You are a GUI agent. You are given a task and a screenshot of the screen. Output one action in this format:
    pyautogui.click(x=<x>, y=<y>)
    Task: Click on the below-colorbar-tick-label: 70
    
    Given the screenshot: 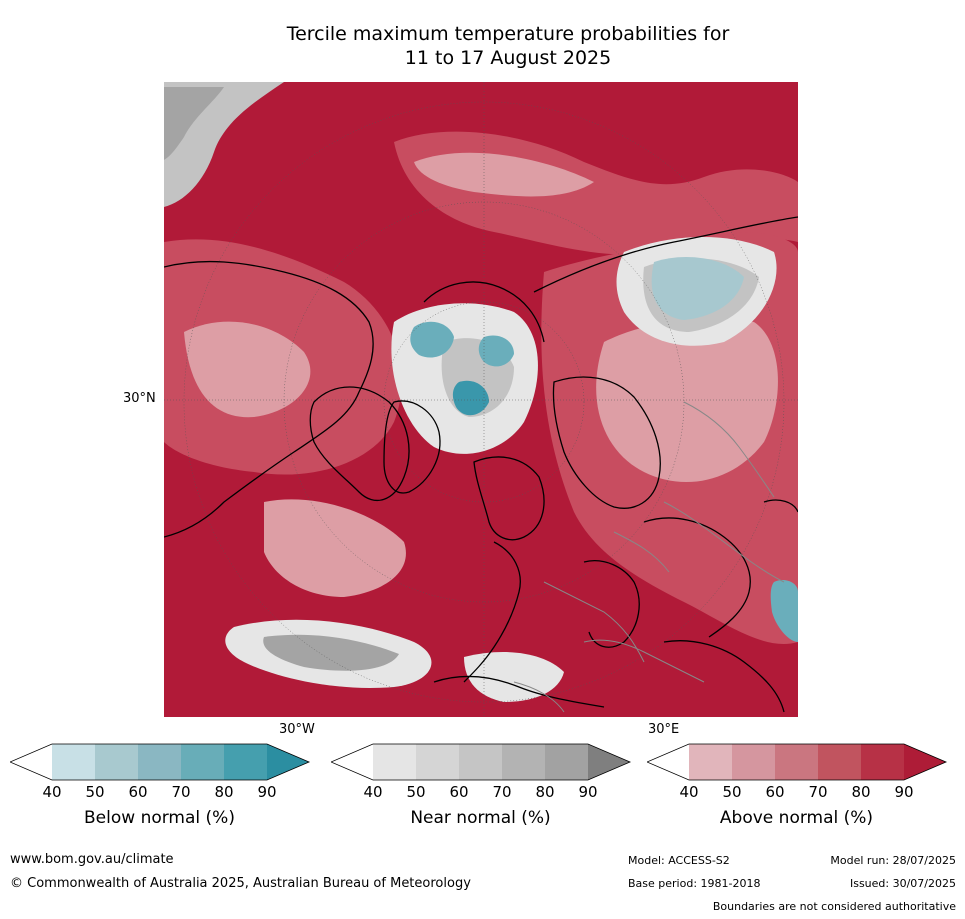 What is the action you would take?
    pyautogui.click(x=181, y=792)
    